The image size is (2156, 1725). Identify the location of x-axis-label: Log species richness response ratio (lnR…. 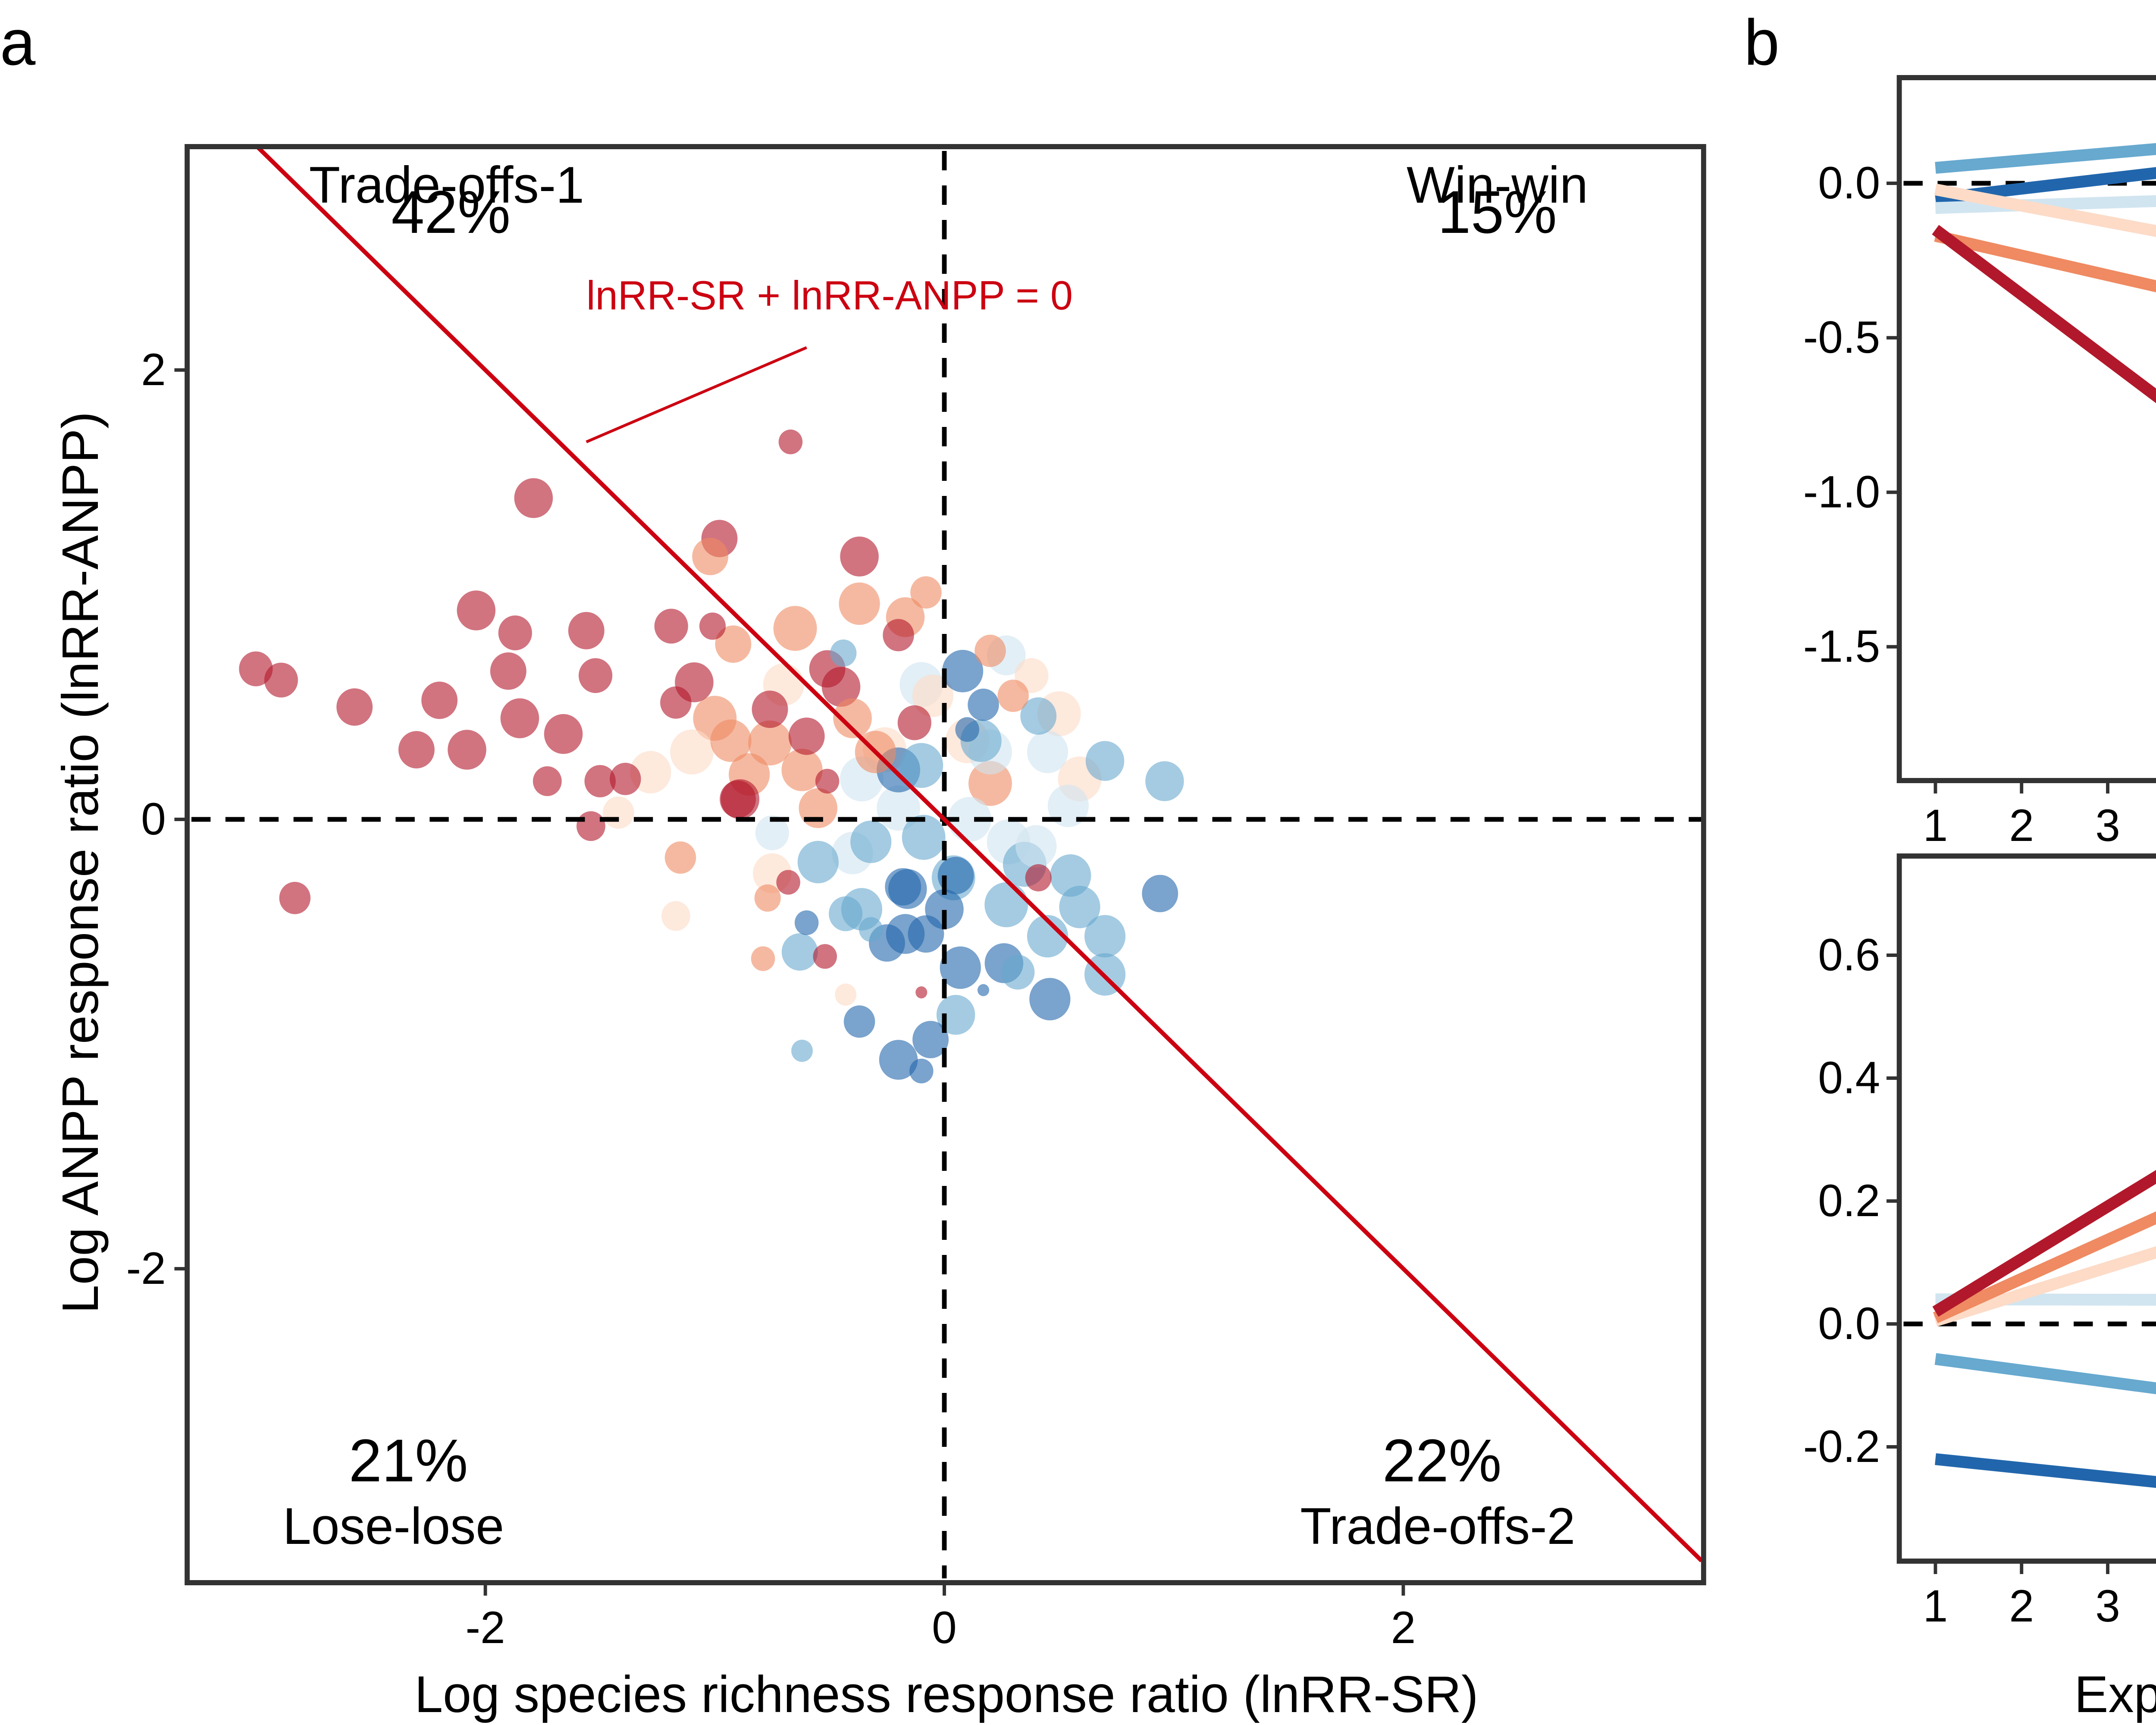
(946, 1694).